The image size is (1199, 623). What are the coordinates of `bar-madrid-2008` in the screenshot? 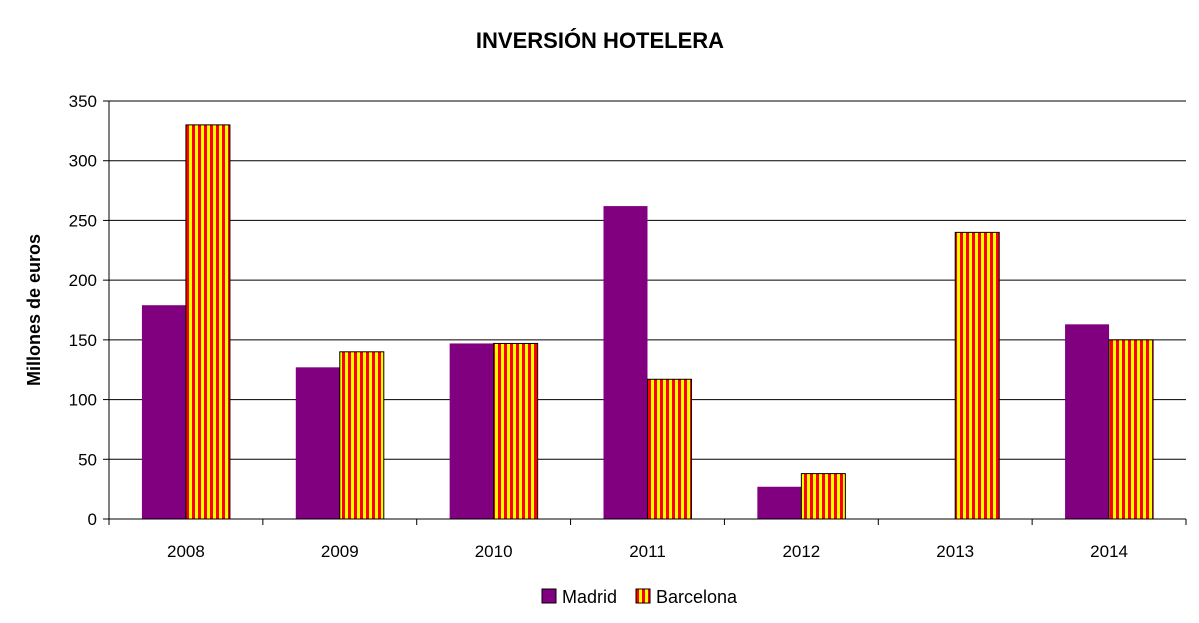 It's located at (163, 412).